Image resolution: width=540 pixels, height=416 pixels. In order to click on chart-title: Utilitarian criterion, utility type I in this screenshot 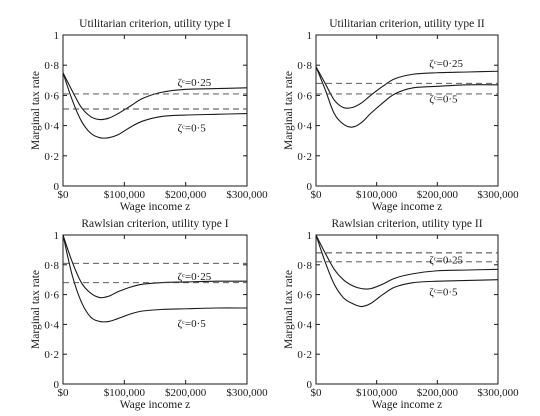, I will do `click(155, 24)`.